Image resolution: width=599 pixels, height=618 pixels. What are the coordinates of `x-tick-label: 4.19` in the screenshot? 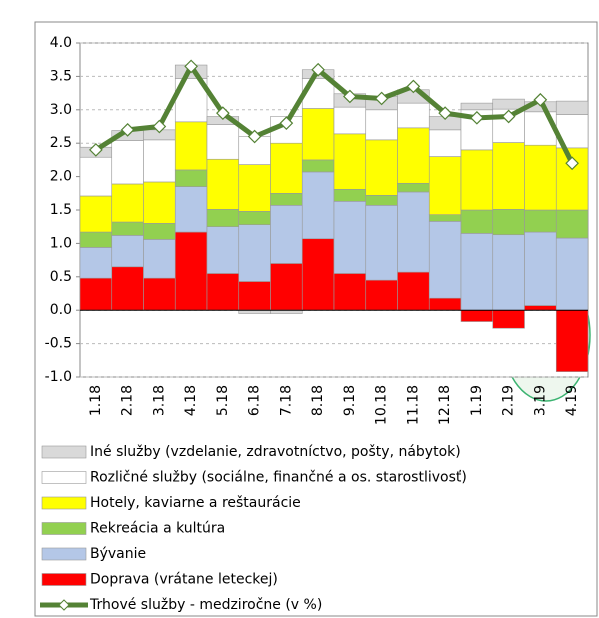 It's located at (572, 400).